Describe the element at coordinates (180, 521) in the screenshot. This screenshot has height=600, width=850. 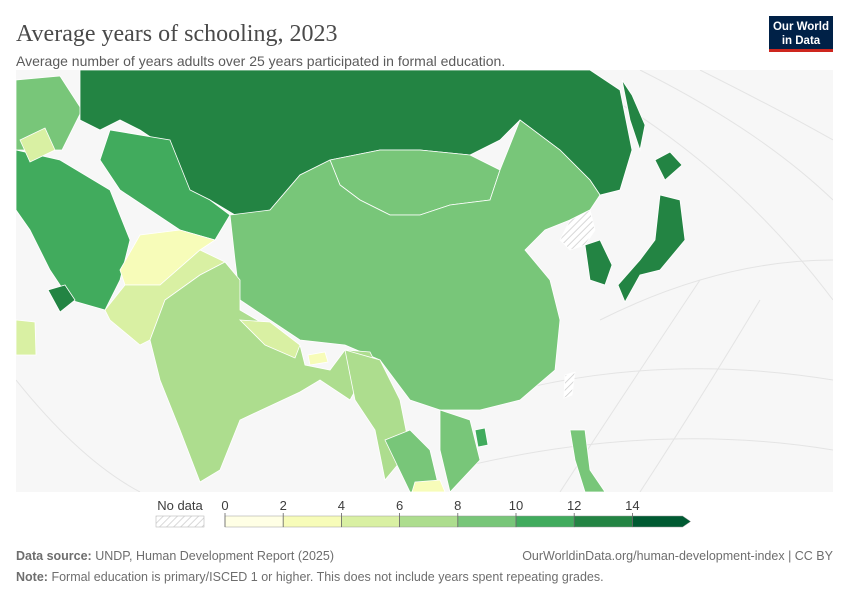
I see `legend-no-data-swatch` at that location.